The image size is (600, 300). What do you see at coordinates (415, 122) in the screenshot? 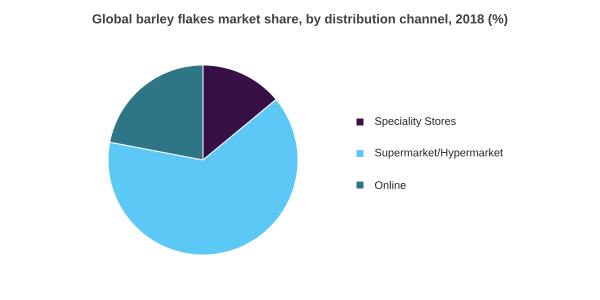
I see `legend-label: Speciality Stores` at bounding box center [415, 122].